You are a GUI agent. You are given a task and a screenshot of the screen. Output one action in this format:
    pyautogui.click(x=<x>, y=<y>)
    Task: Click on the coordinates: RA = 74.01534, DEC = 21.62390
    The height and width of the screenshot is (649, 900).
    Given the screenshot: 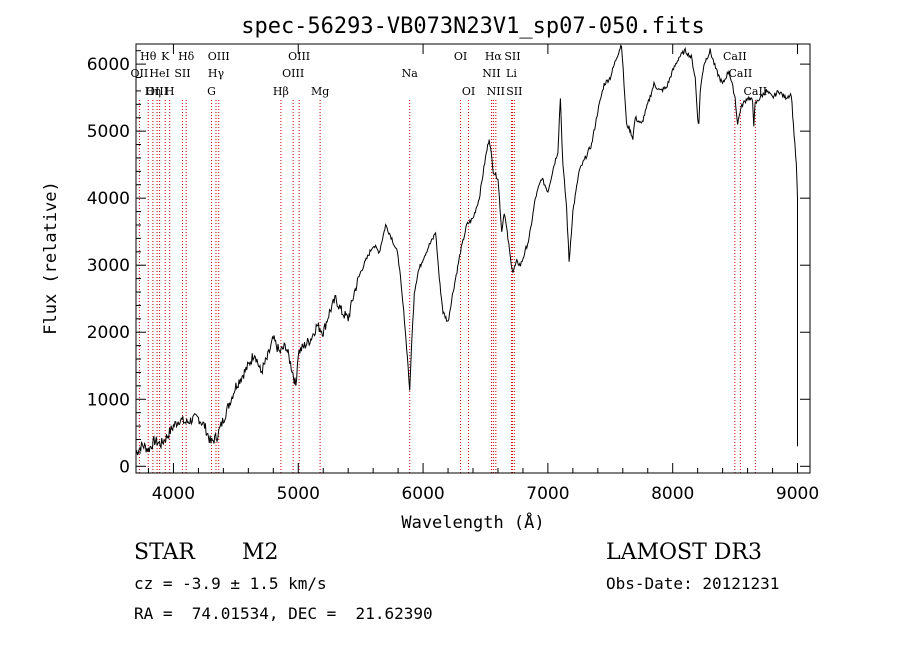 What is the action you would take?
    pyautogui.click(x=283, y=613)
    